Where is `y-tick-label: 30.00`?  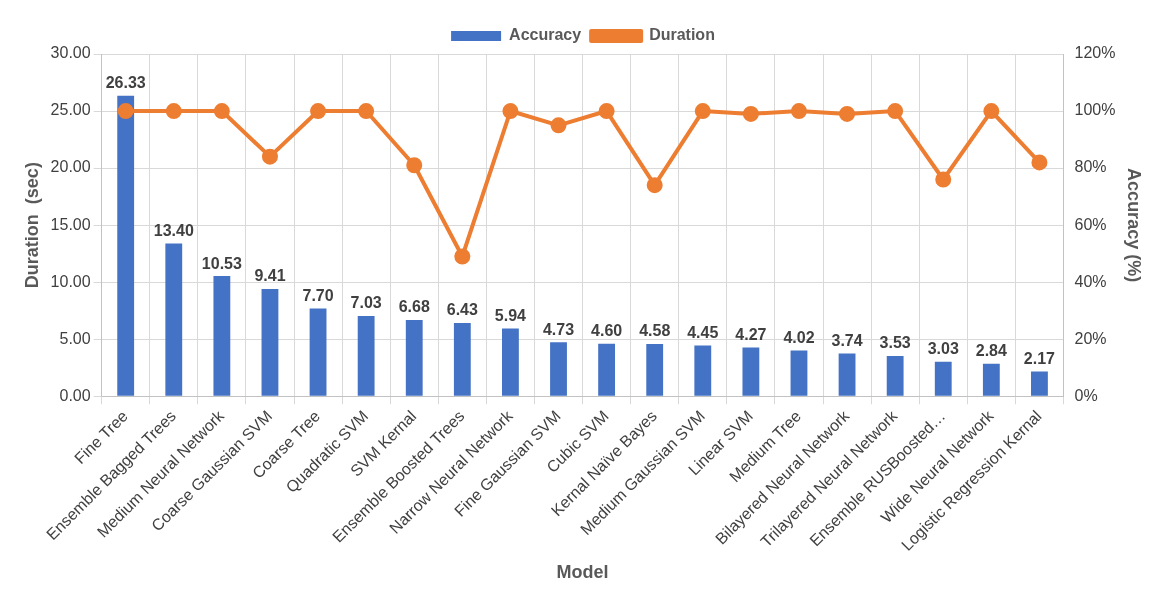 y-tick-label: 30.00 is located at coordinates (70, 53).